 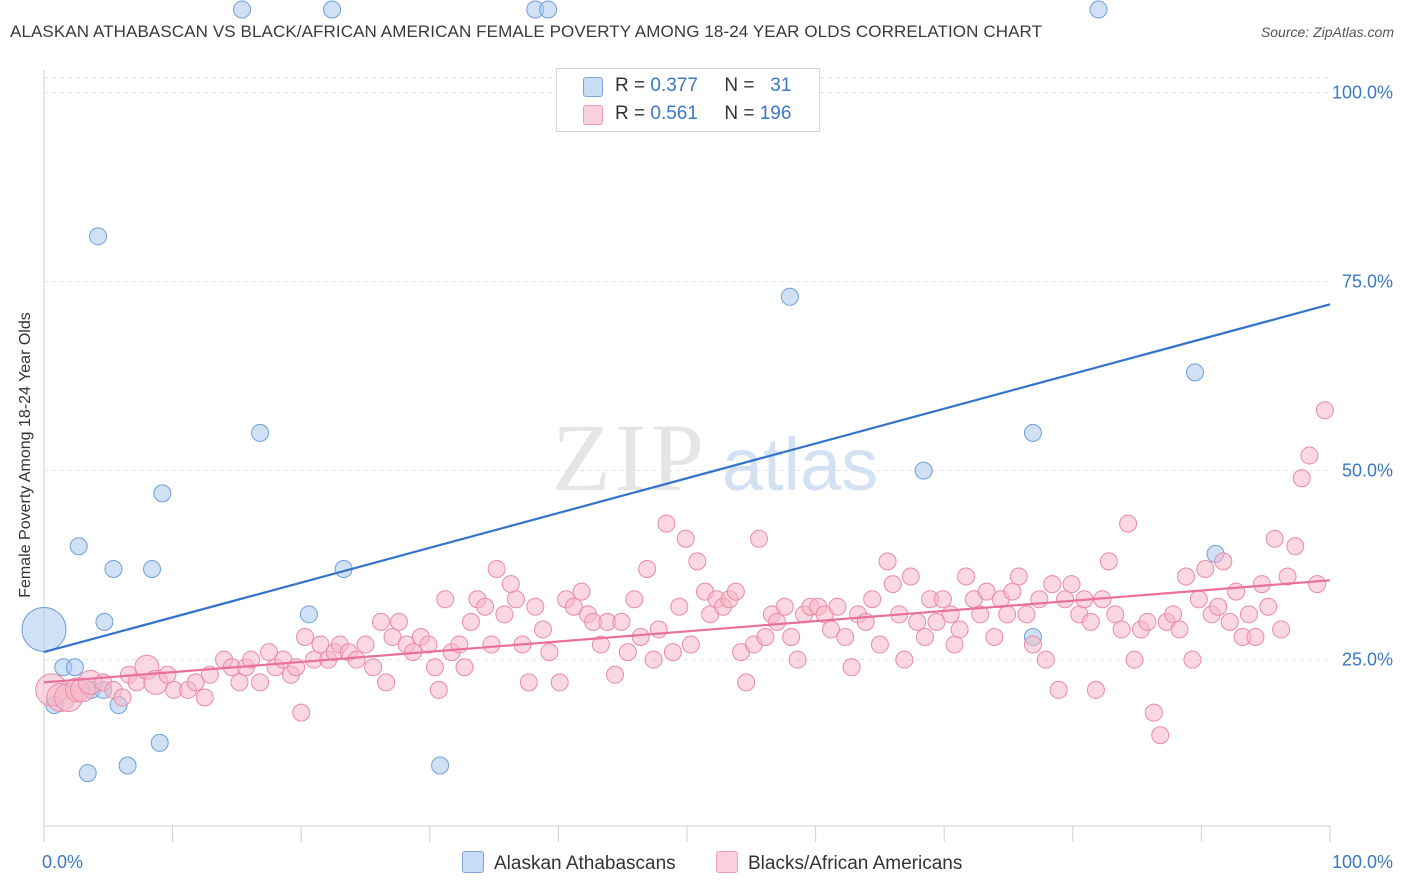 I want to click on legend-n-label: N =, so click(x=739, y=113).